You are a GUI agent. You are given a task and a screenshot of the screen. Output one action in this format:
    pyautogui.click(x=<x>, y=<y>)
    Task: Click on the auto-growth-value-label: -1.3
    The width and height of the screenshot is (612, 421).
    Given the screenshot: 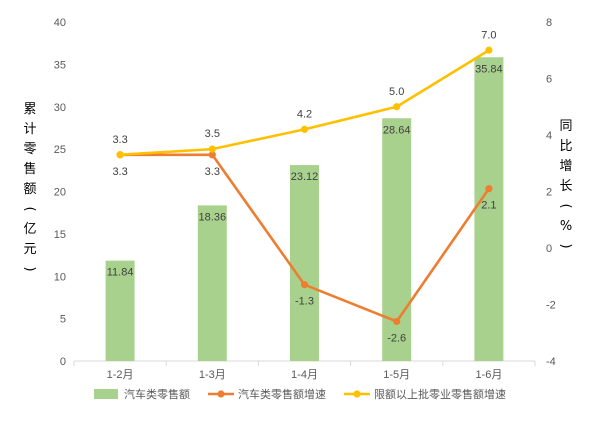 What is the action you would take?
    pyautogui.click(x=304, y=302)
    